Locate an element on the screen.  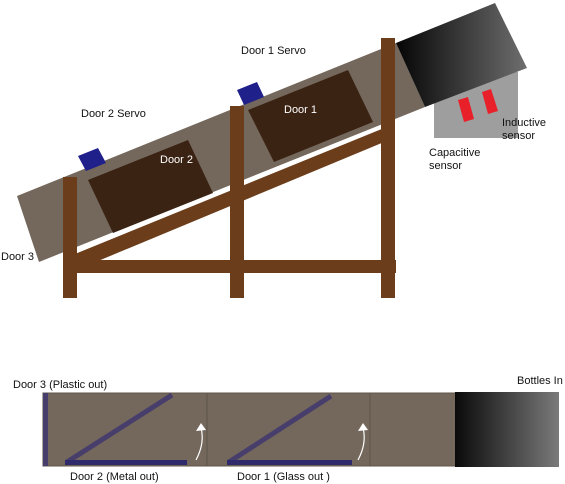
door-1-panel is located at coordinates (310, 116).